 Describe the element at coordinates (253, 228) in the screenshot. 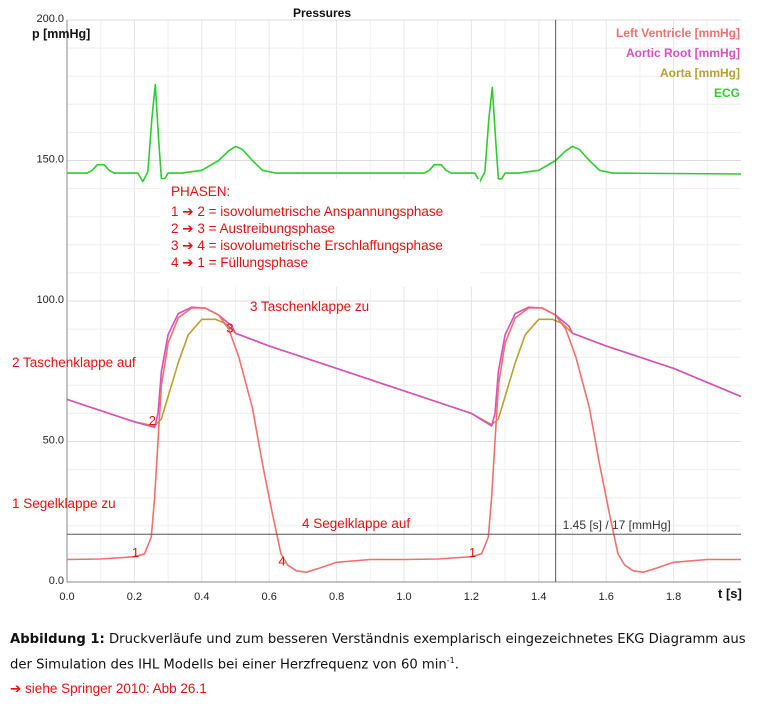

I see `phase-line-2: 2 ➔ 3 = Austreibungsphase` at that location.